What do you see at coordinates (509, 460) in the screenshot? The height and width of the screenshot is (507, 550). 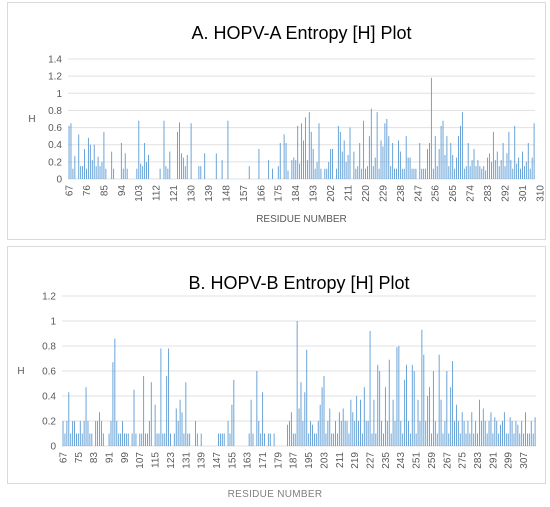 I see `x-tick-label: 299` at bounding box center [509, 460].